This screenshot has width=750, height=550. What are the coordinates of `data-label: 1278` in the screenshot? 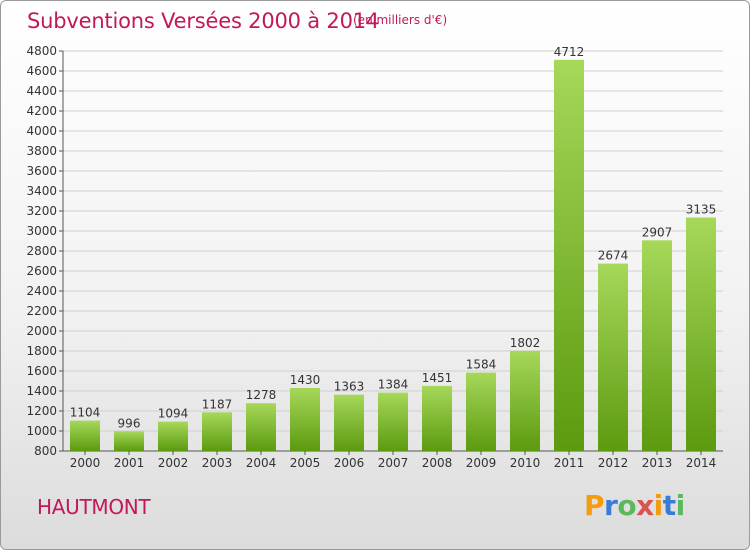 It's located at (261, 395).